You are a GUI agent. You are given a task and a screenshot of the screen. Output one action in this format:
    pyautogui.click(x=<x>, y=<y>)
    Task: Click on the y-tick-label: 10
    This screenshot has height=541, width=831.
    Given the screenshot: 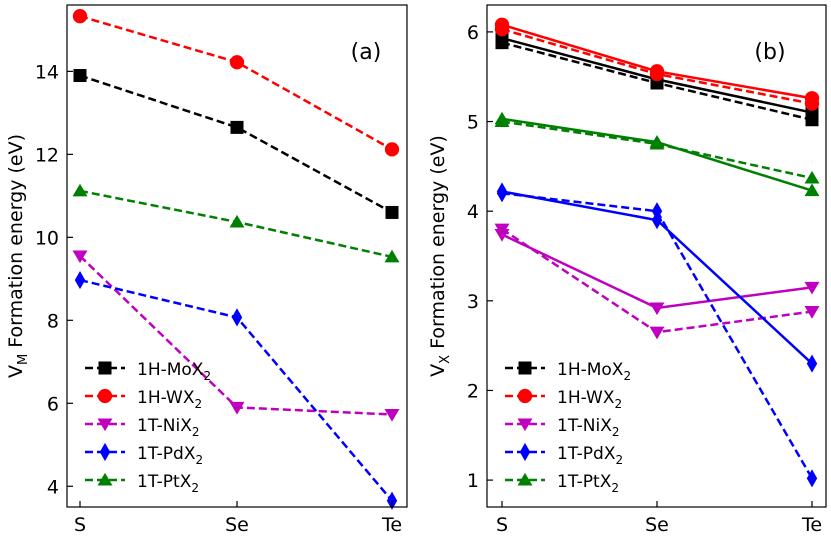 What is the action you would take?
    pyautogui.click(x=47, y=238)
    